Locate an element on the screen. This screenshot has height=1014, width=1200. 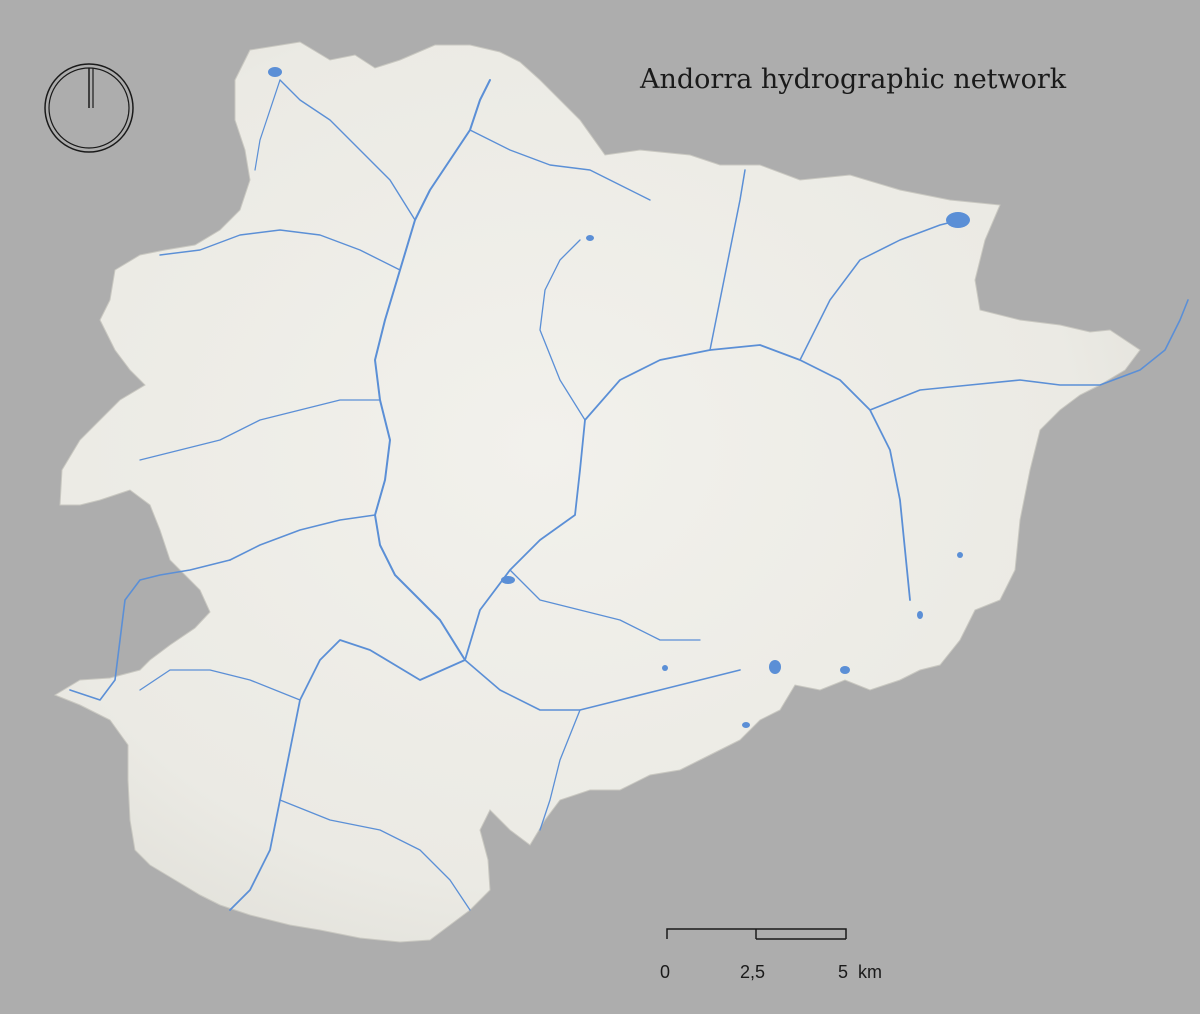
river-northeast-branch is located at coordinates (880, 290).